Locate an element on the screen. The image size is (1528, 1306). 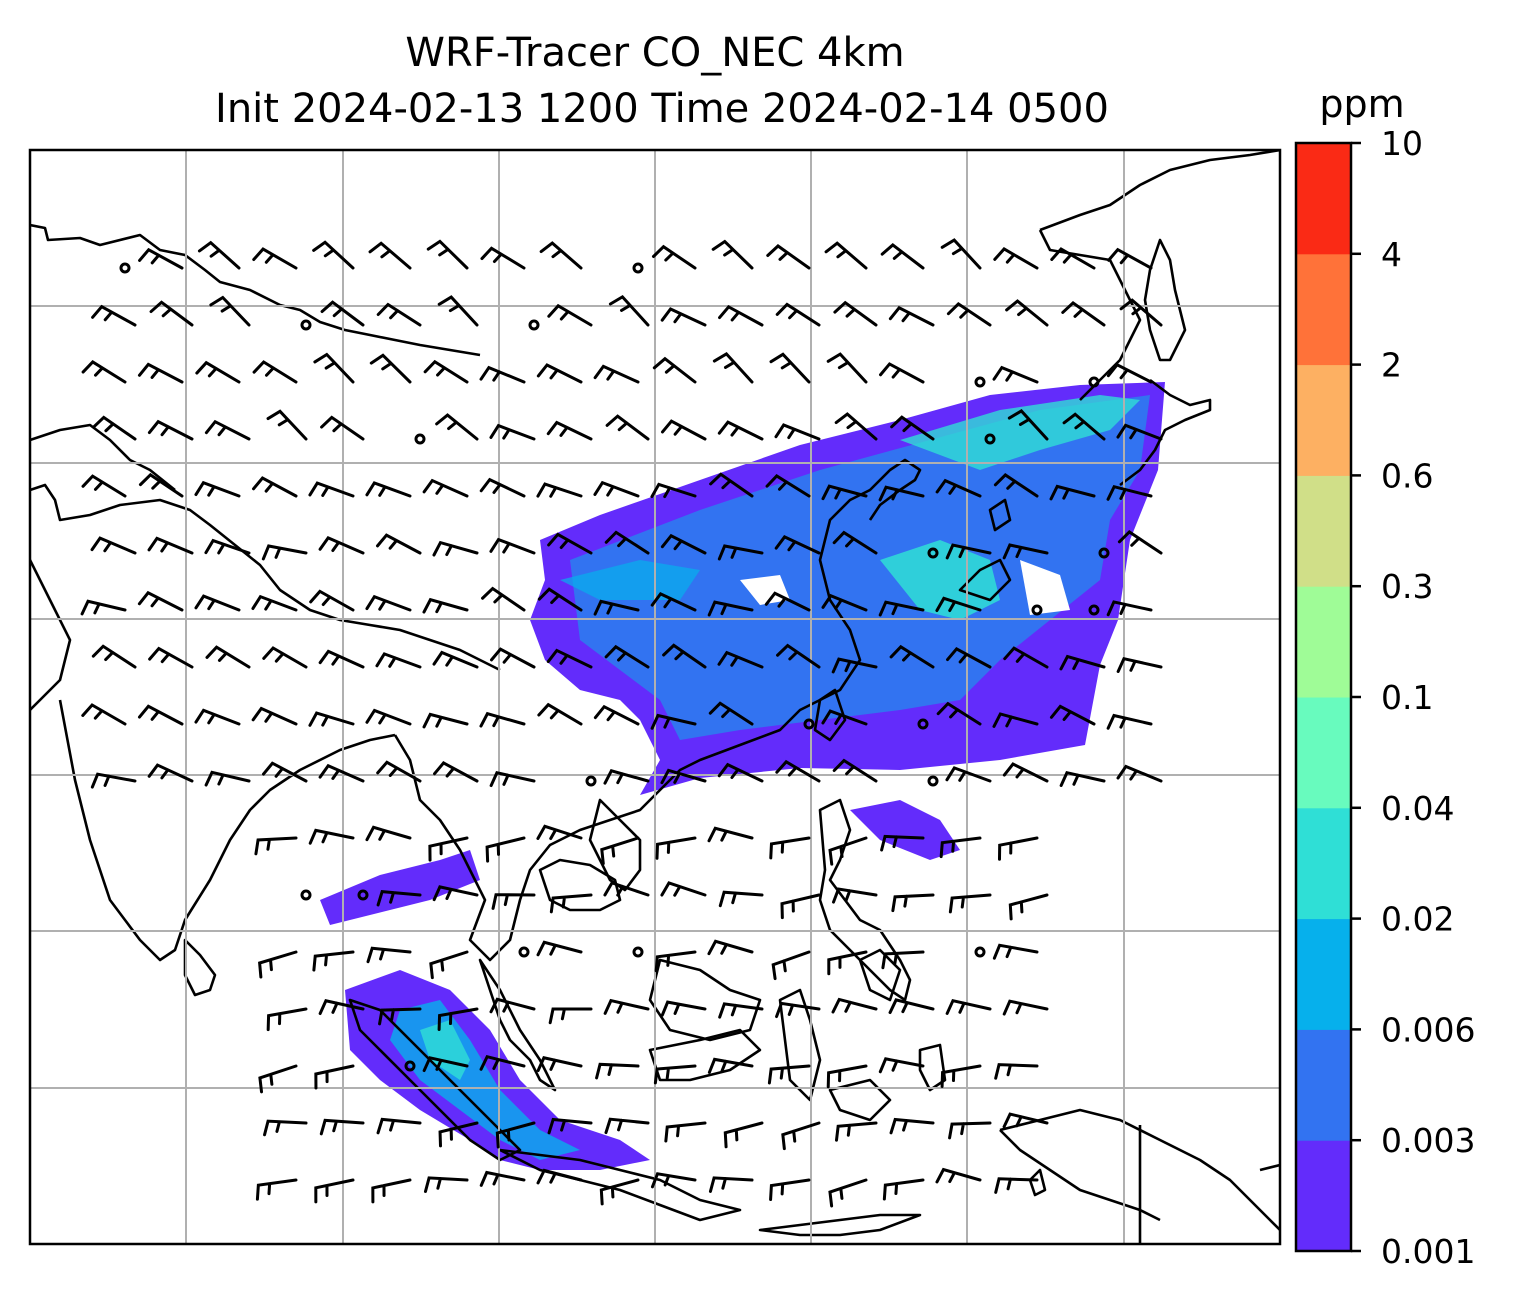
colorbar-tick-label: 0.001 is located at coordinates (1428, 1251).